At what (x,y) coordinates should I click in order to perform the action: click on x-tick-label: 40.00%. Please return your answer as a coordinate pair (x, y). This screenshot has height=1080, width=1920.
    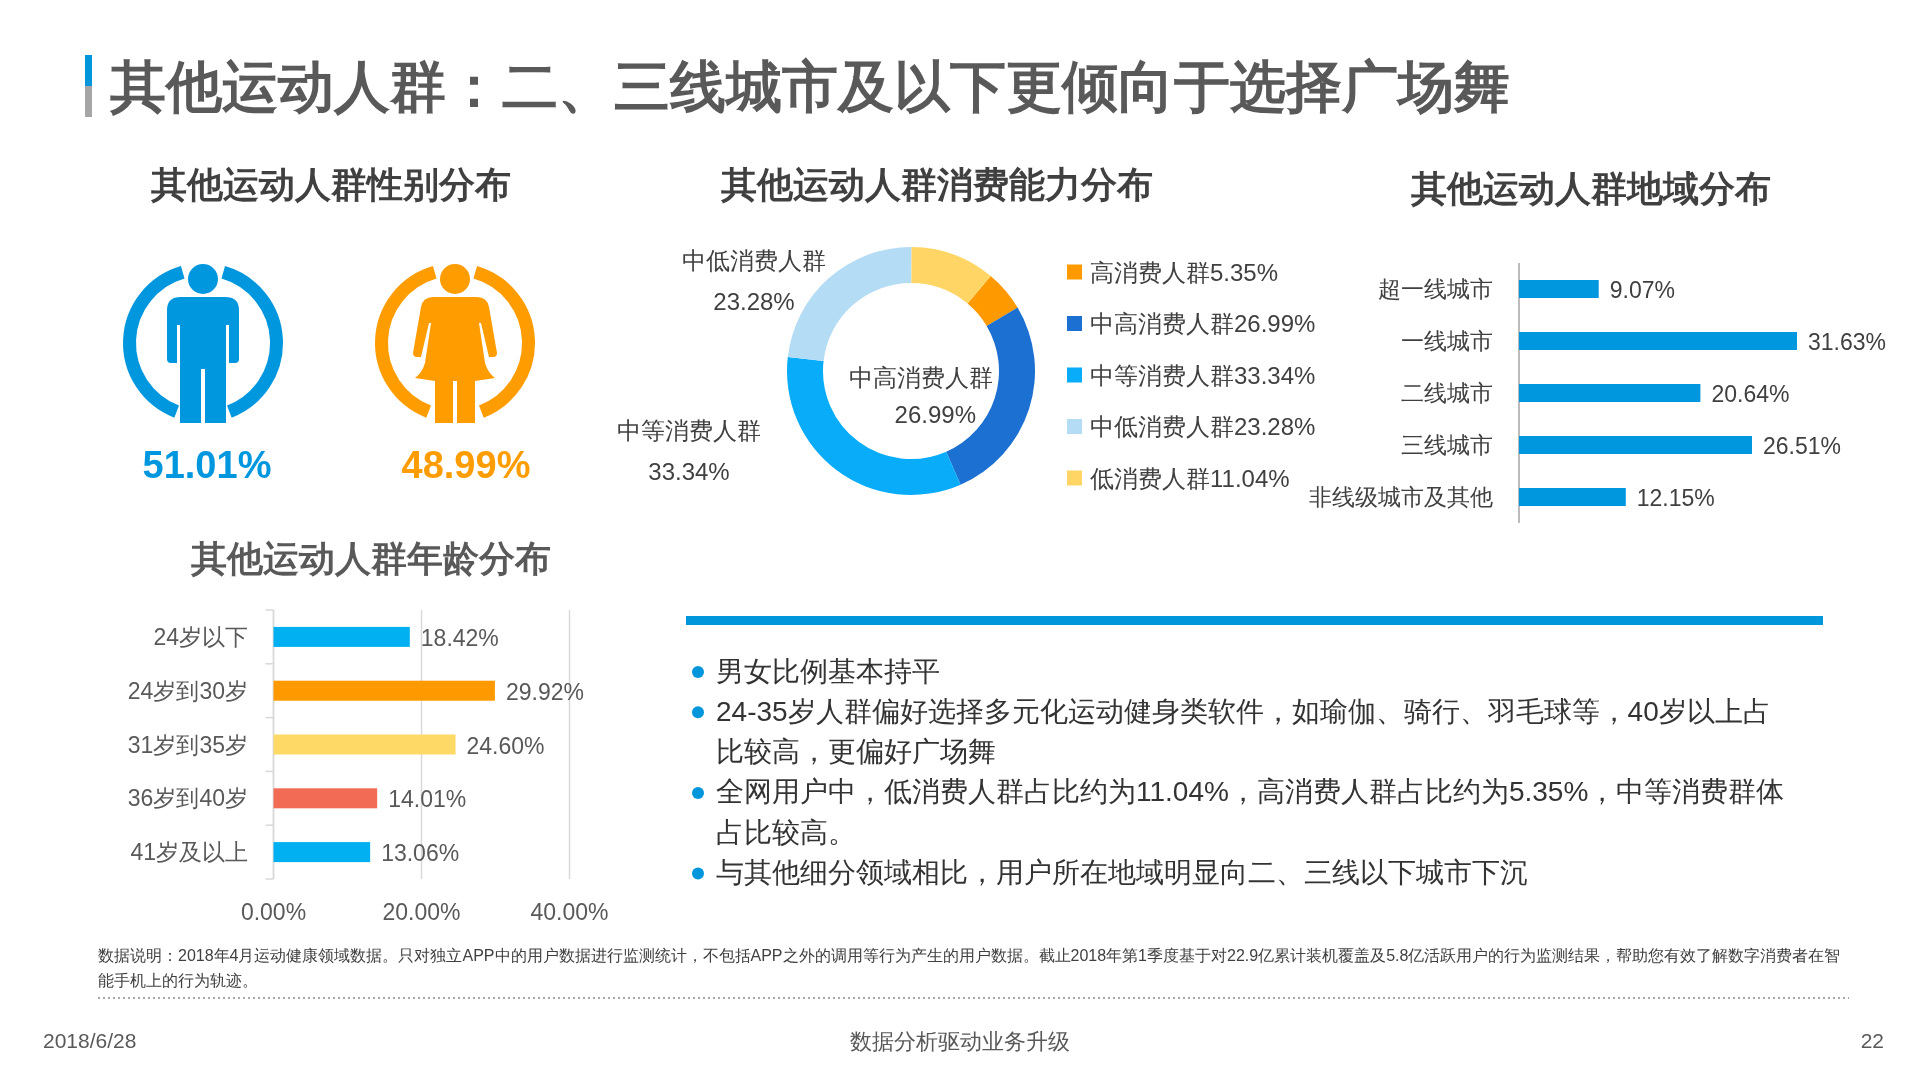
    Looking at the image, I should click on (569, 912).